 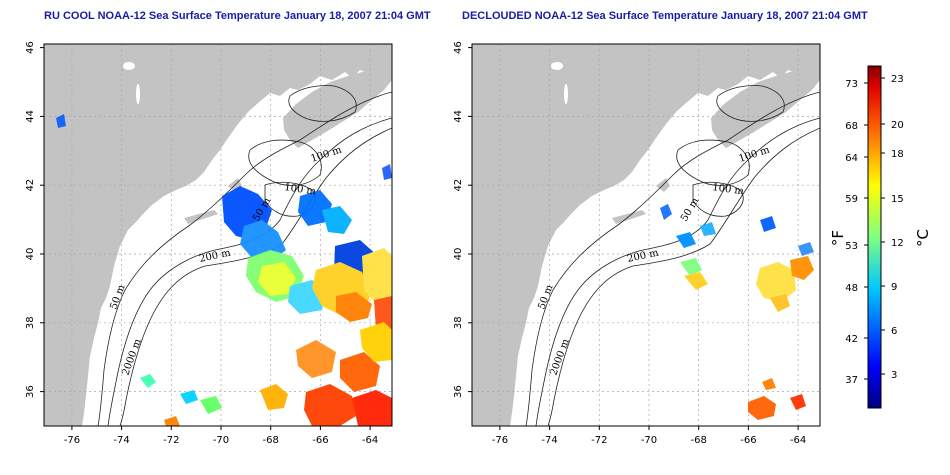 I want to click on colorbar-celsius-tick: 23, so click(x=897, y=79).